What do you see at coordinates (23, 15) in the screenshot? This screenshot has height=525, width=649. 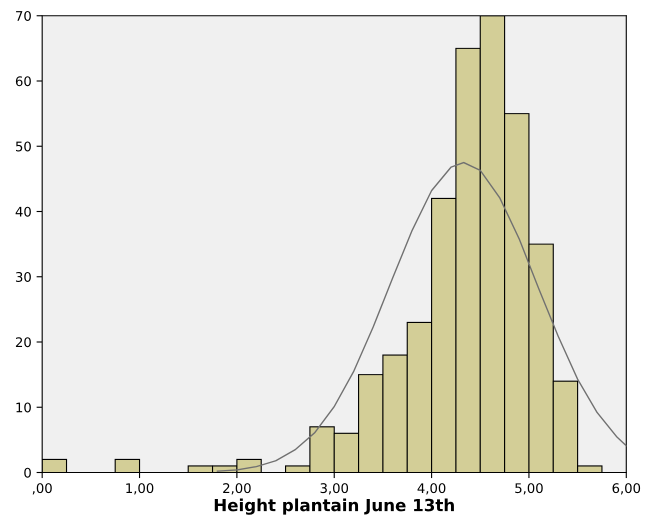 I see `y-tick-label: 70` at bounding box center [23, 15].